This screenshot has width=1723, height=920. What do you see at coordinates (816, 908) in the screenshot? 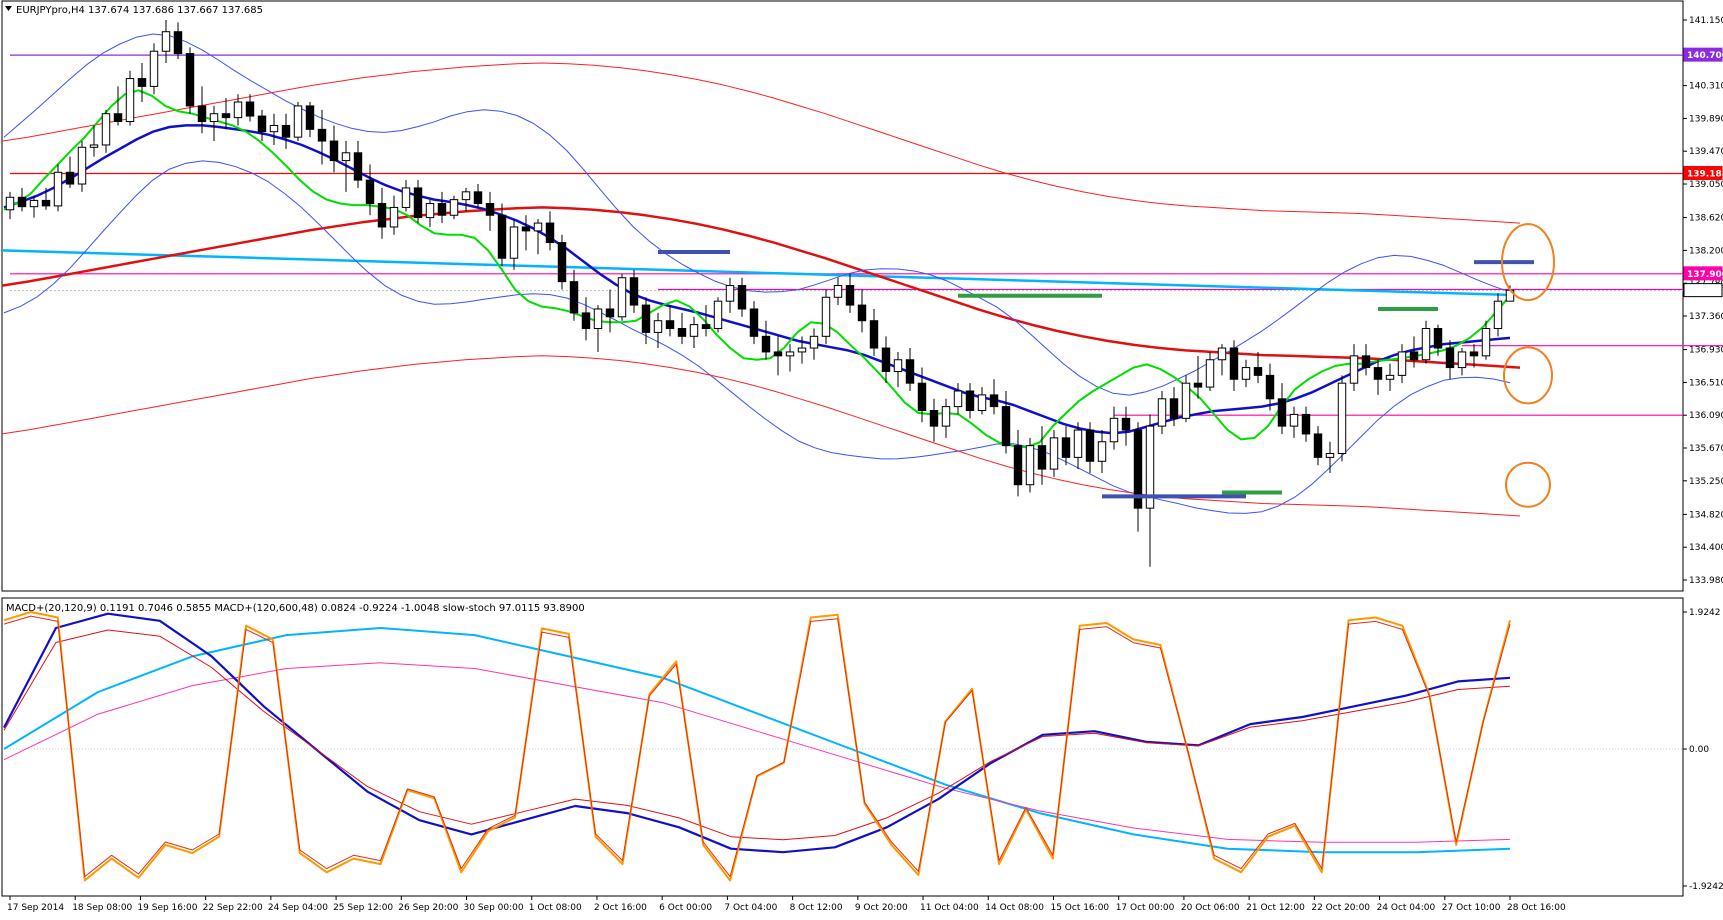
I see `time-tick-label: 8 Oct 12:00` at bounding box center [816, 908].